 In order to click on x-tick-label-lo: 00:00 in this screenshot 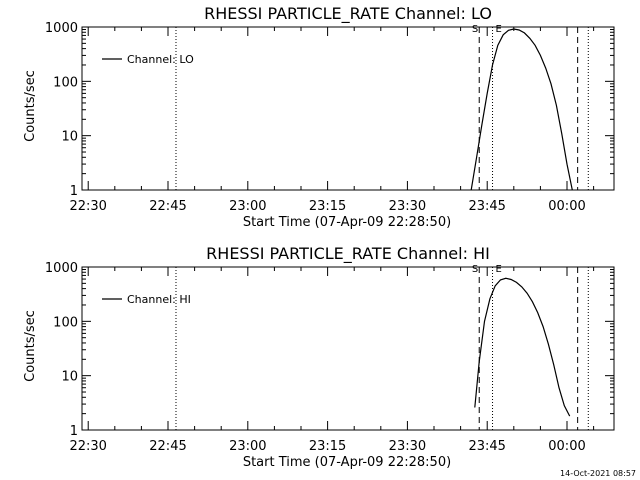, I will do `click(566, 206)`.